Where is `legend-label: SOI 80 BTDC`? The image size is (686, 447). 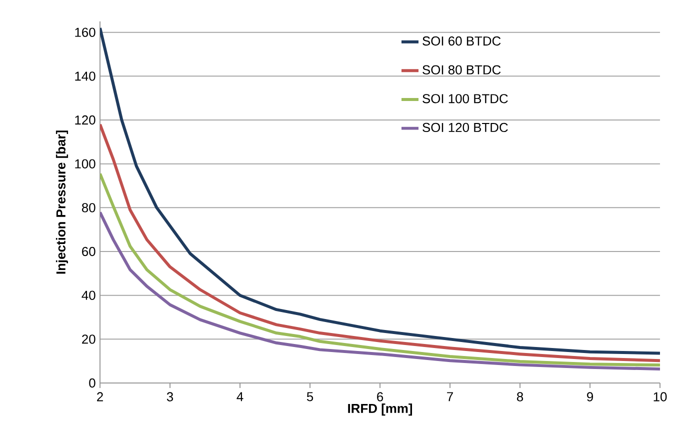
legend-label: SOI 80 BTDC is located at coordinates (461, 69).